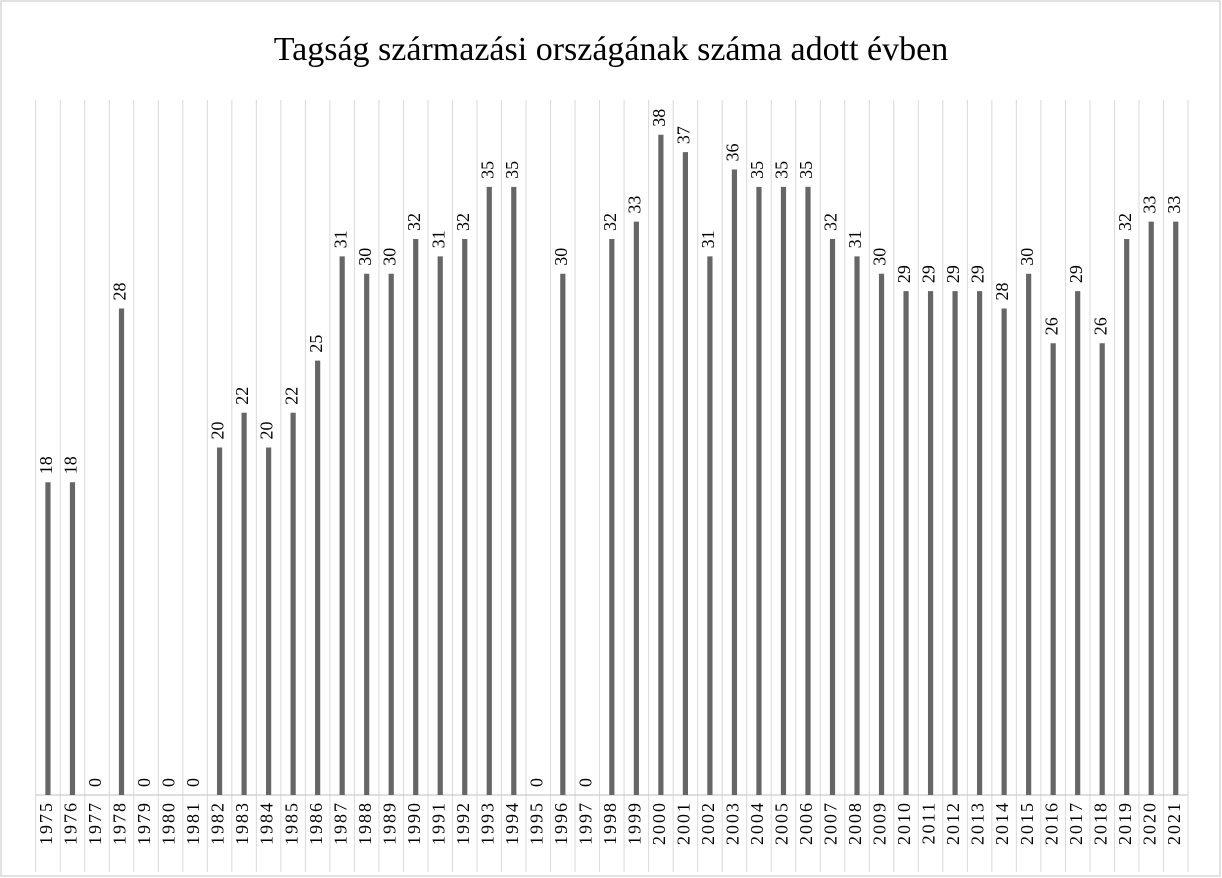 The height and width of the screenshot is (878, 1222). What do you see at coordinates (855, 823) in the screenshot?
I see `x-tick-label: 2008` at bounding box center [855, 823].